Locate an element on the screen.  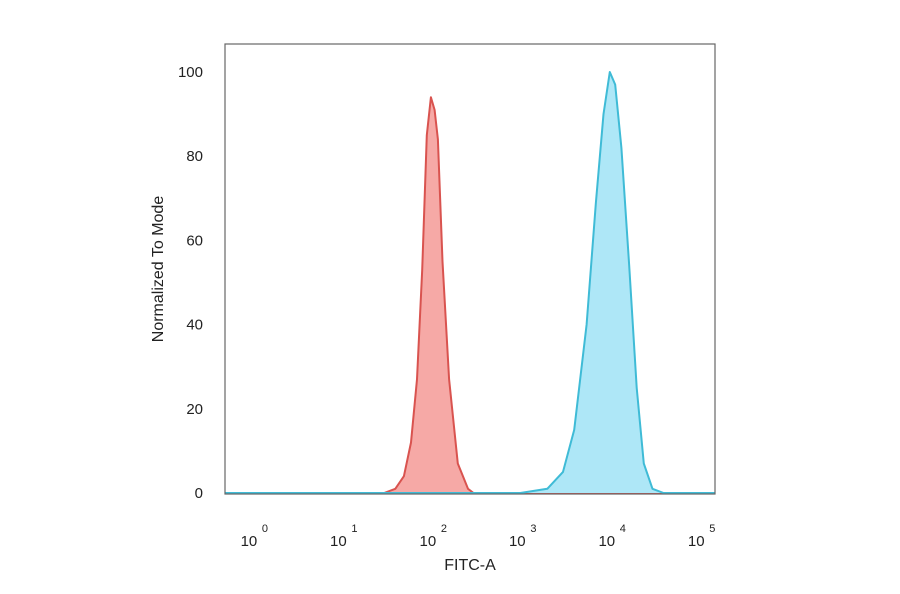
y-tick-label: 60 is located at coordinates (194, 240).